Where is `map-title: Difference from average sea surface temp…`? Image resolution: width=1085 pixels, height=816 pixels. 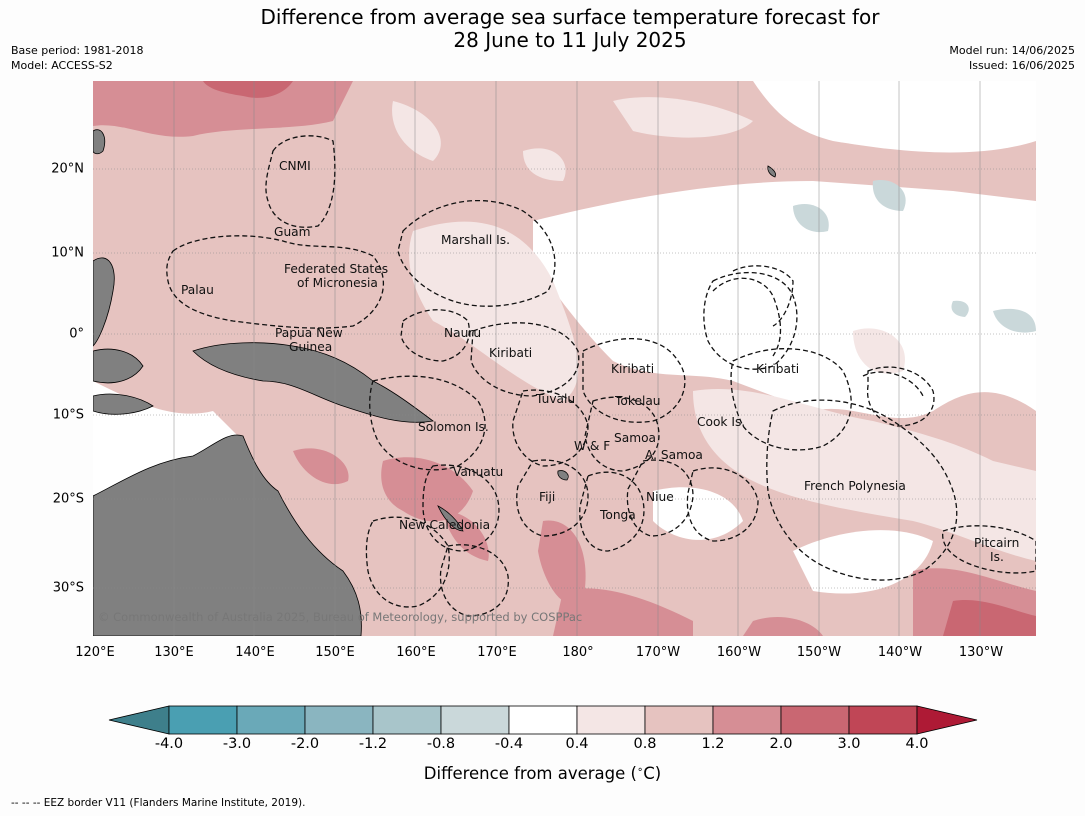 map-title: Difference from average sea surface temp… is located at coordinates (542, 29).